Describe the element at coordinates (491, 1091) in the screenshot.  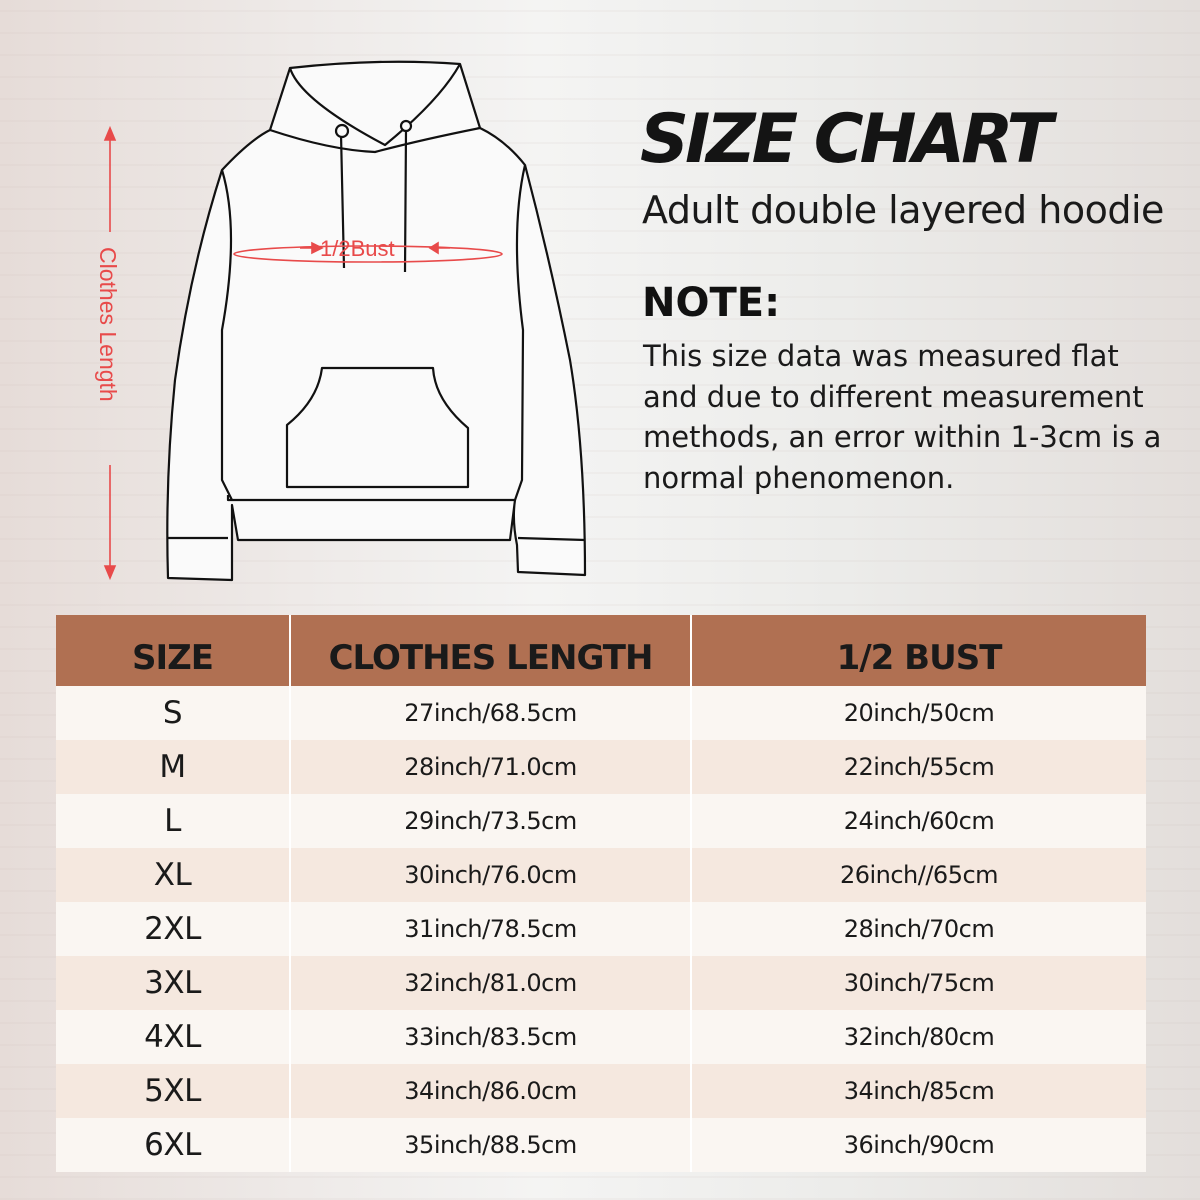
I see `cell-clothes-length: 34inch/86.0cm` at that location.